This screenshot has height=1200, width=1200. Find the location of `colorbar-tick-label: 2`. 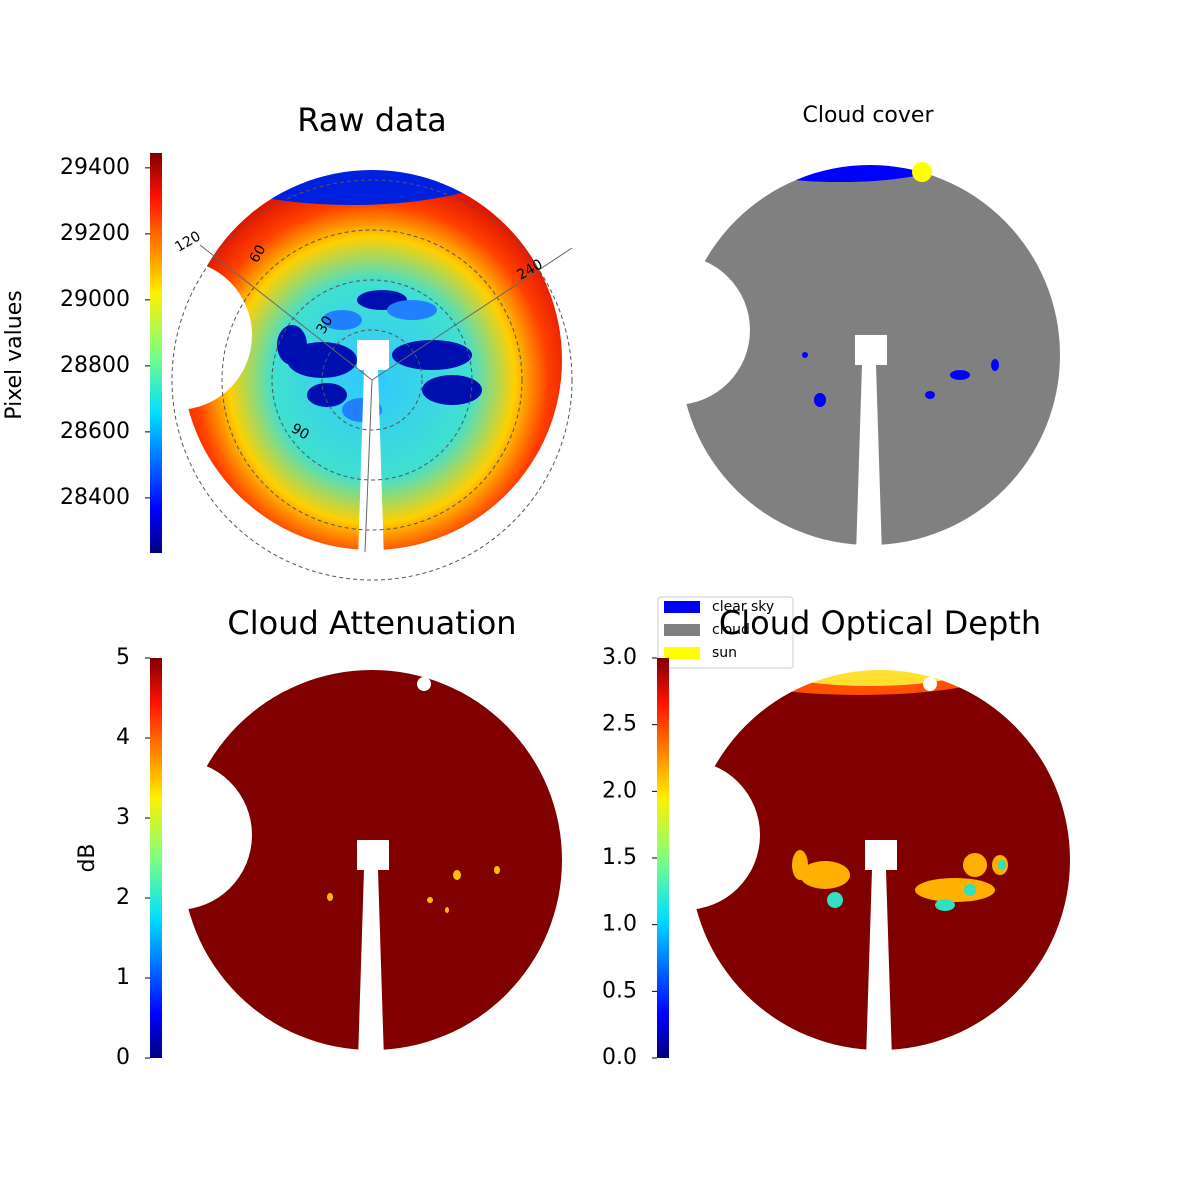

colorbar-tick-label: 2 is located at coordinates (123, 897).